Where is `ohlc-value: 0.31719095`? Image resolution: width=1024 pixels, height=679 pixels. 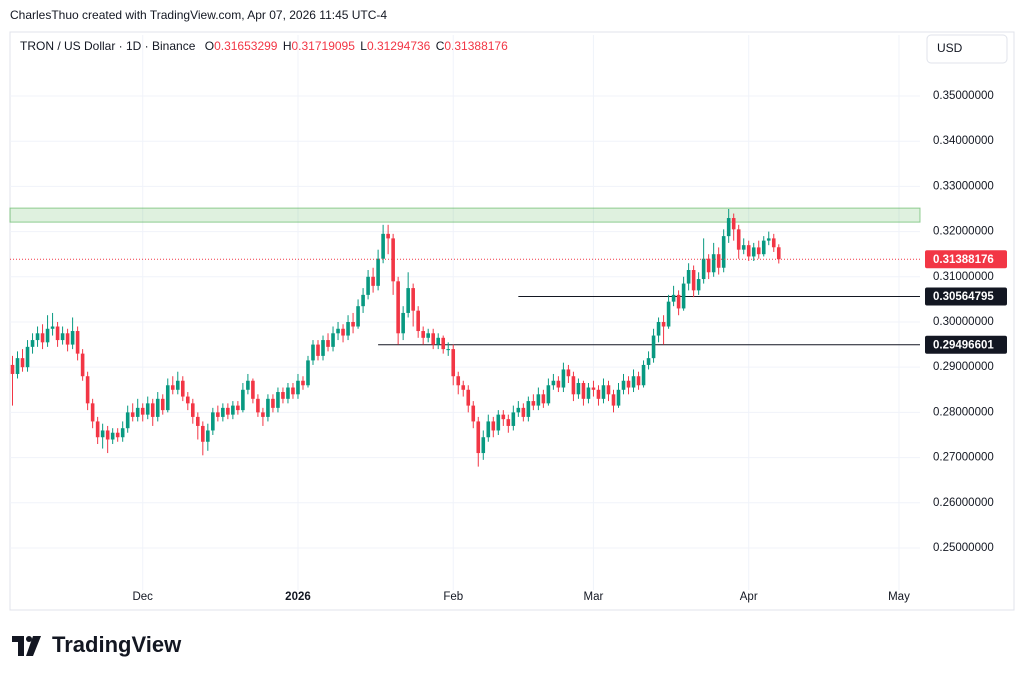 ohlc-value: 0.31719095 is located at coordinates (324, 46).